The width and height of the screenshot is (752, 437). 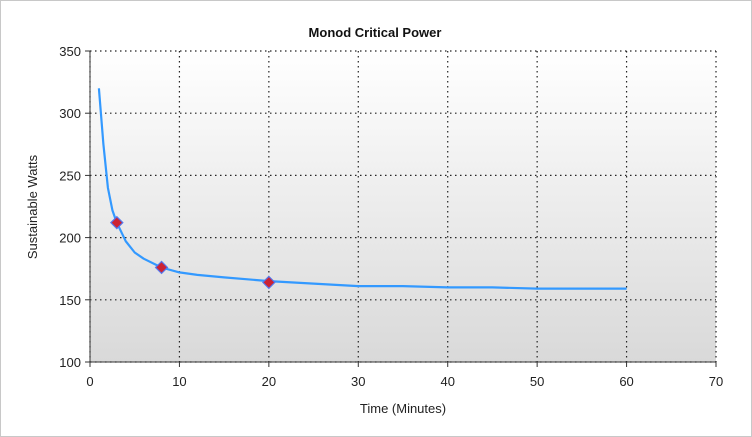 What do you see at coordinates (70, 238) in the screenshot?
I see `y-tick-label: 200` at bounding box center [70, 238].